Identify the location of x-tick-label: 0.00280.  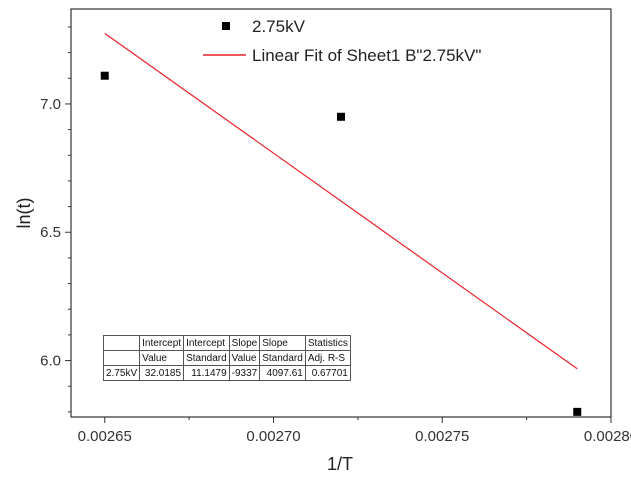
(607, 436).